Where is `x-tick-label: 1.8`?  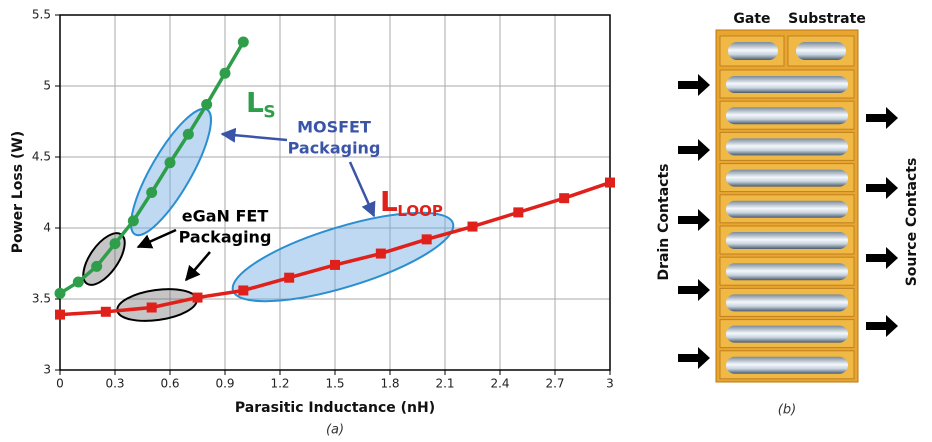 x-tick-label: 1.8 is located at coordinates (389, 384).